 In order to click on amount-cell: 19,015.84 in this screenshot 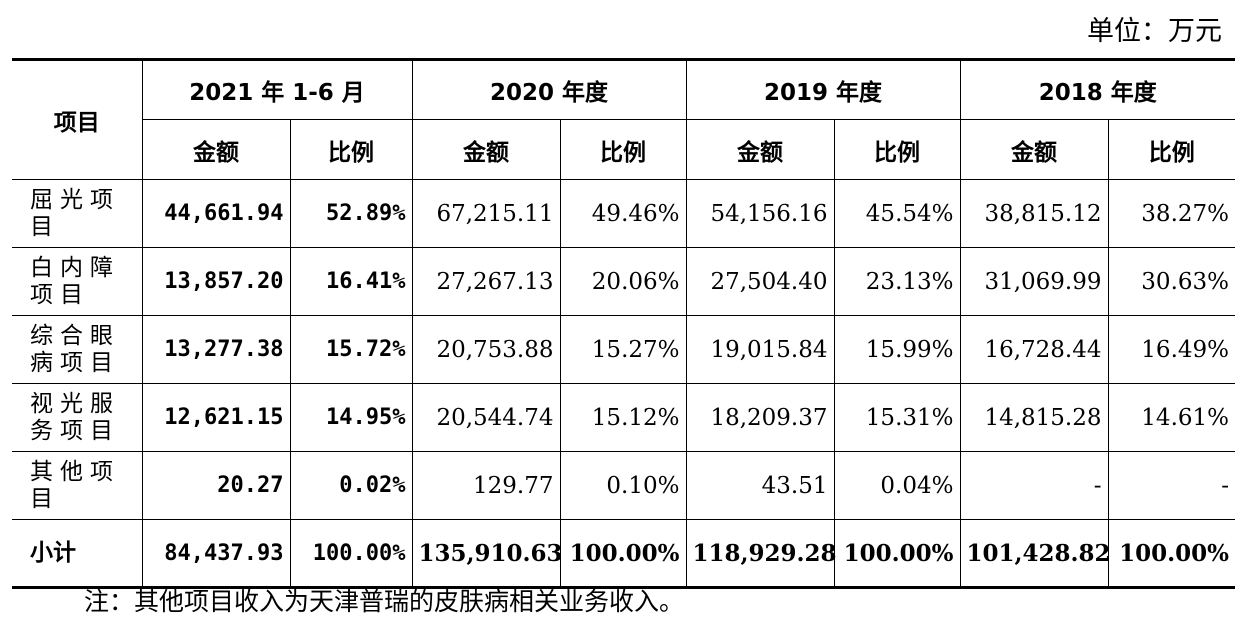, I will do `click(760, 349)`.